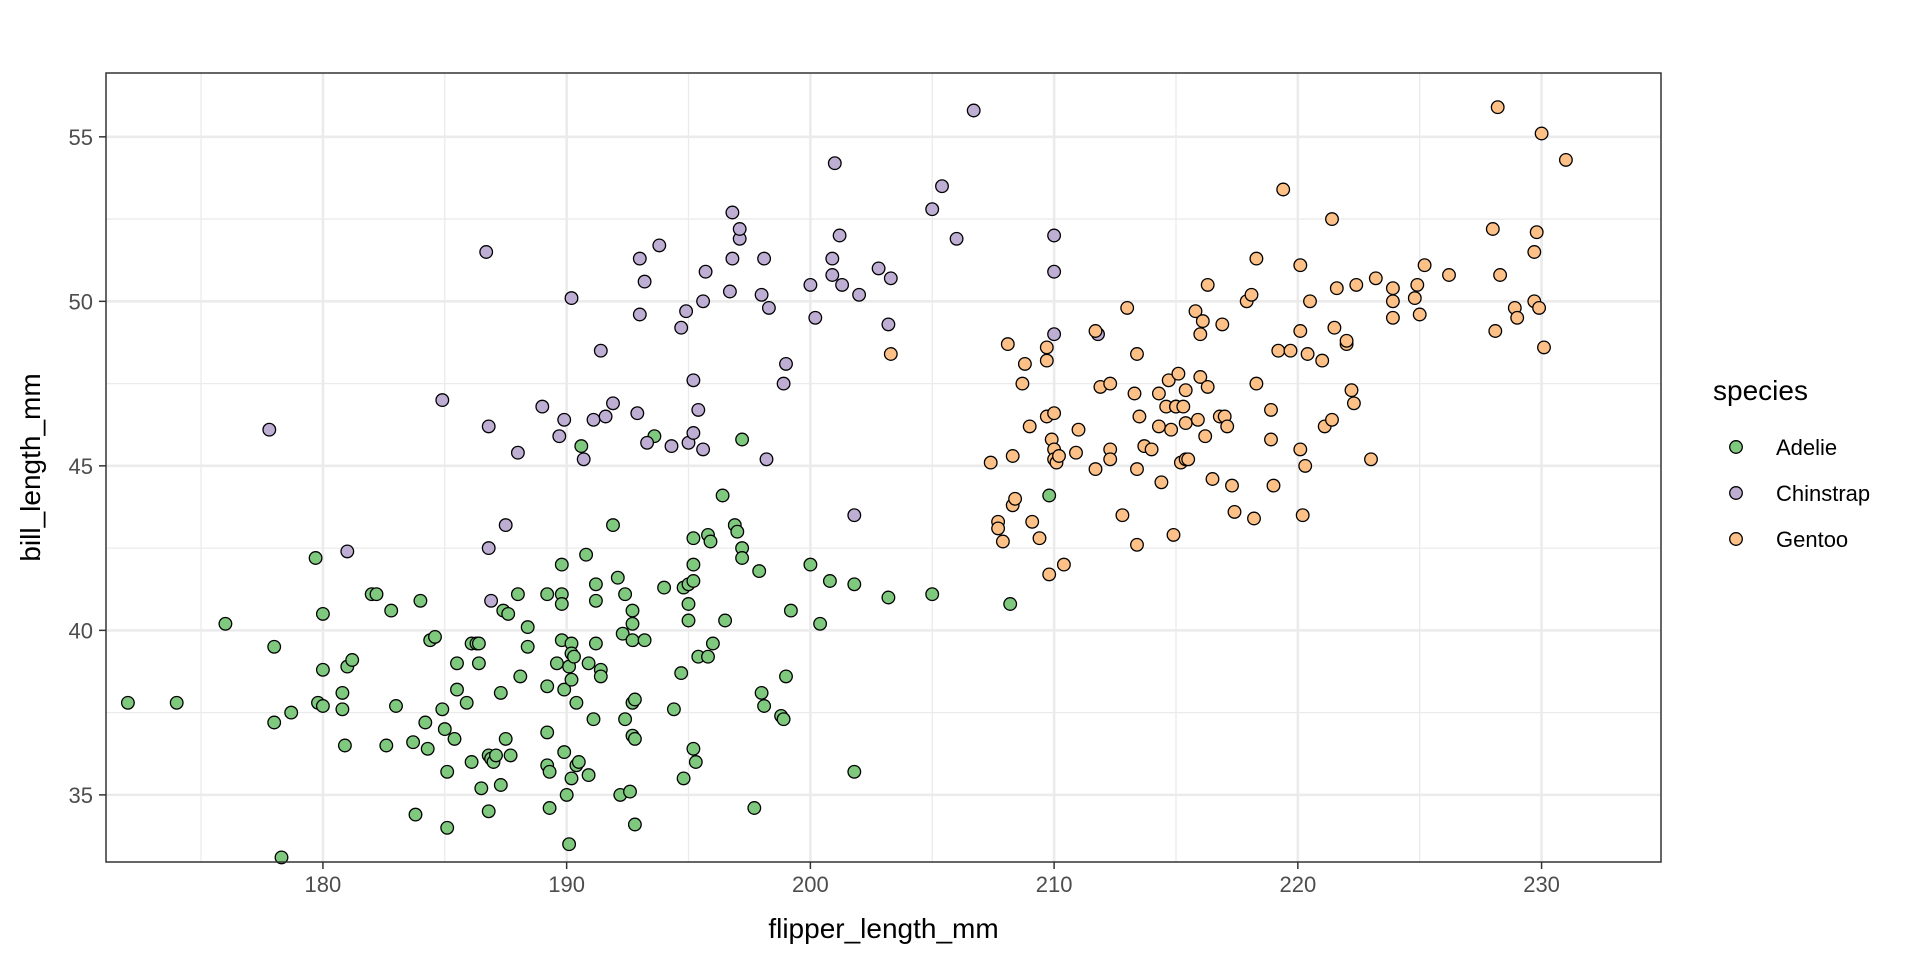  I want to click on x-tick-label: 210, so click(1054, 884).